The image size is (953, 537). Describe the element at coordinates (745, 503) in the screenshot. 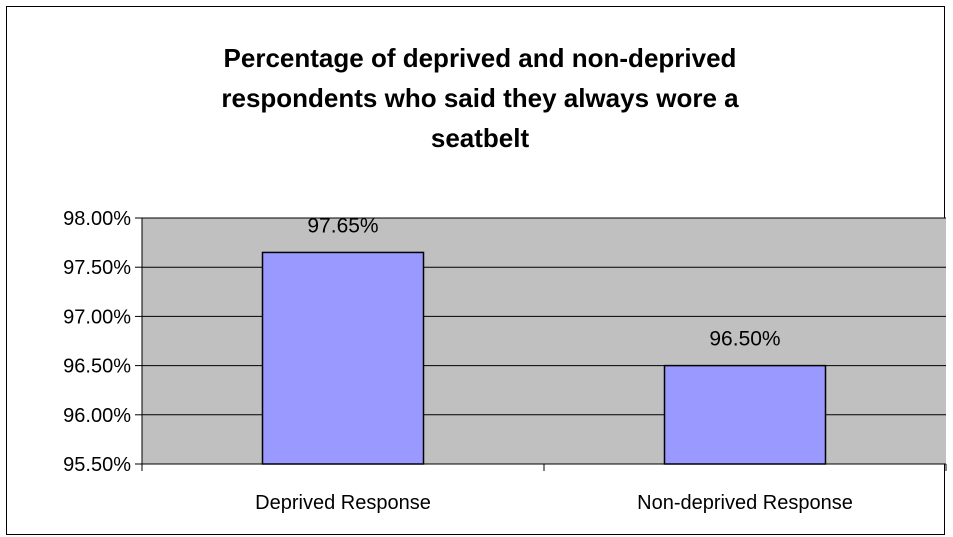

I see `x-category-label-2: Non-deprived Response` at that location.